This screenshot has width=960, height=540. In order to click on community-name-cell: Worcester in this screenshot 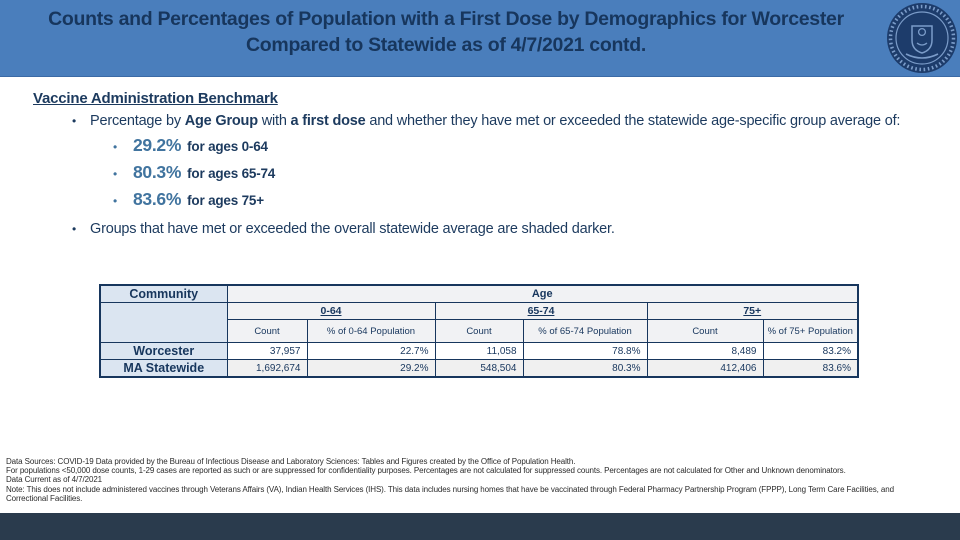, I will do `click(163, 351)`.